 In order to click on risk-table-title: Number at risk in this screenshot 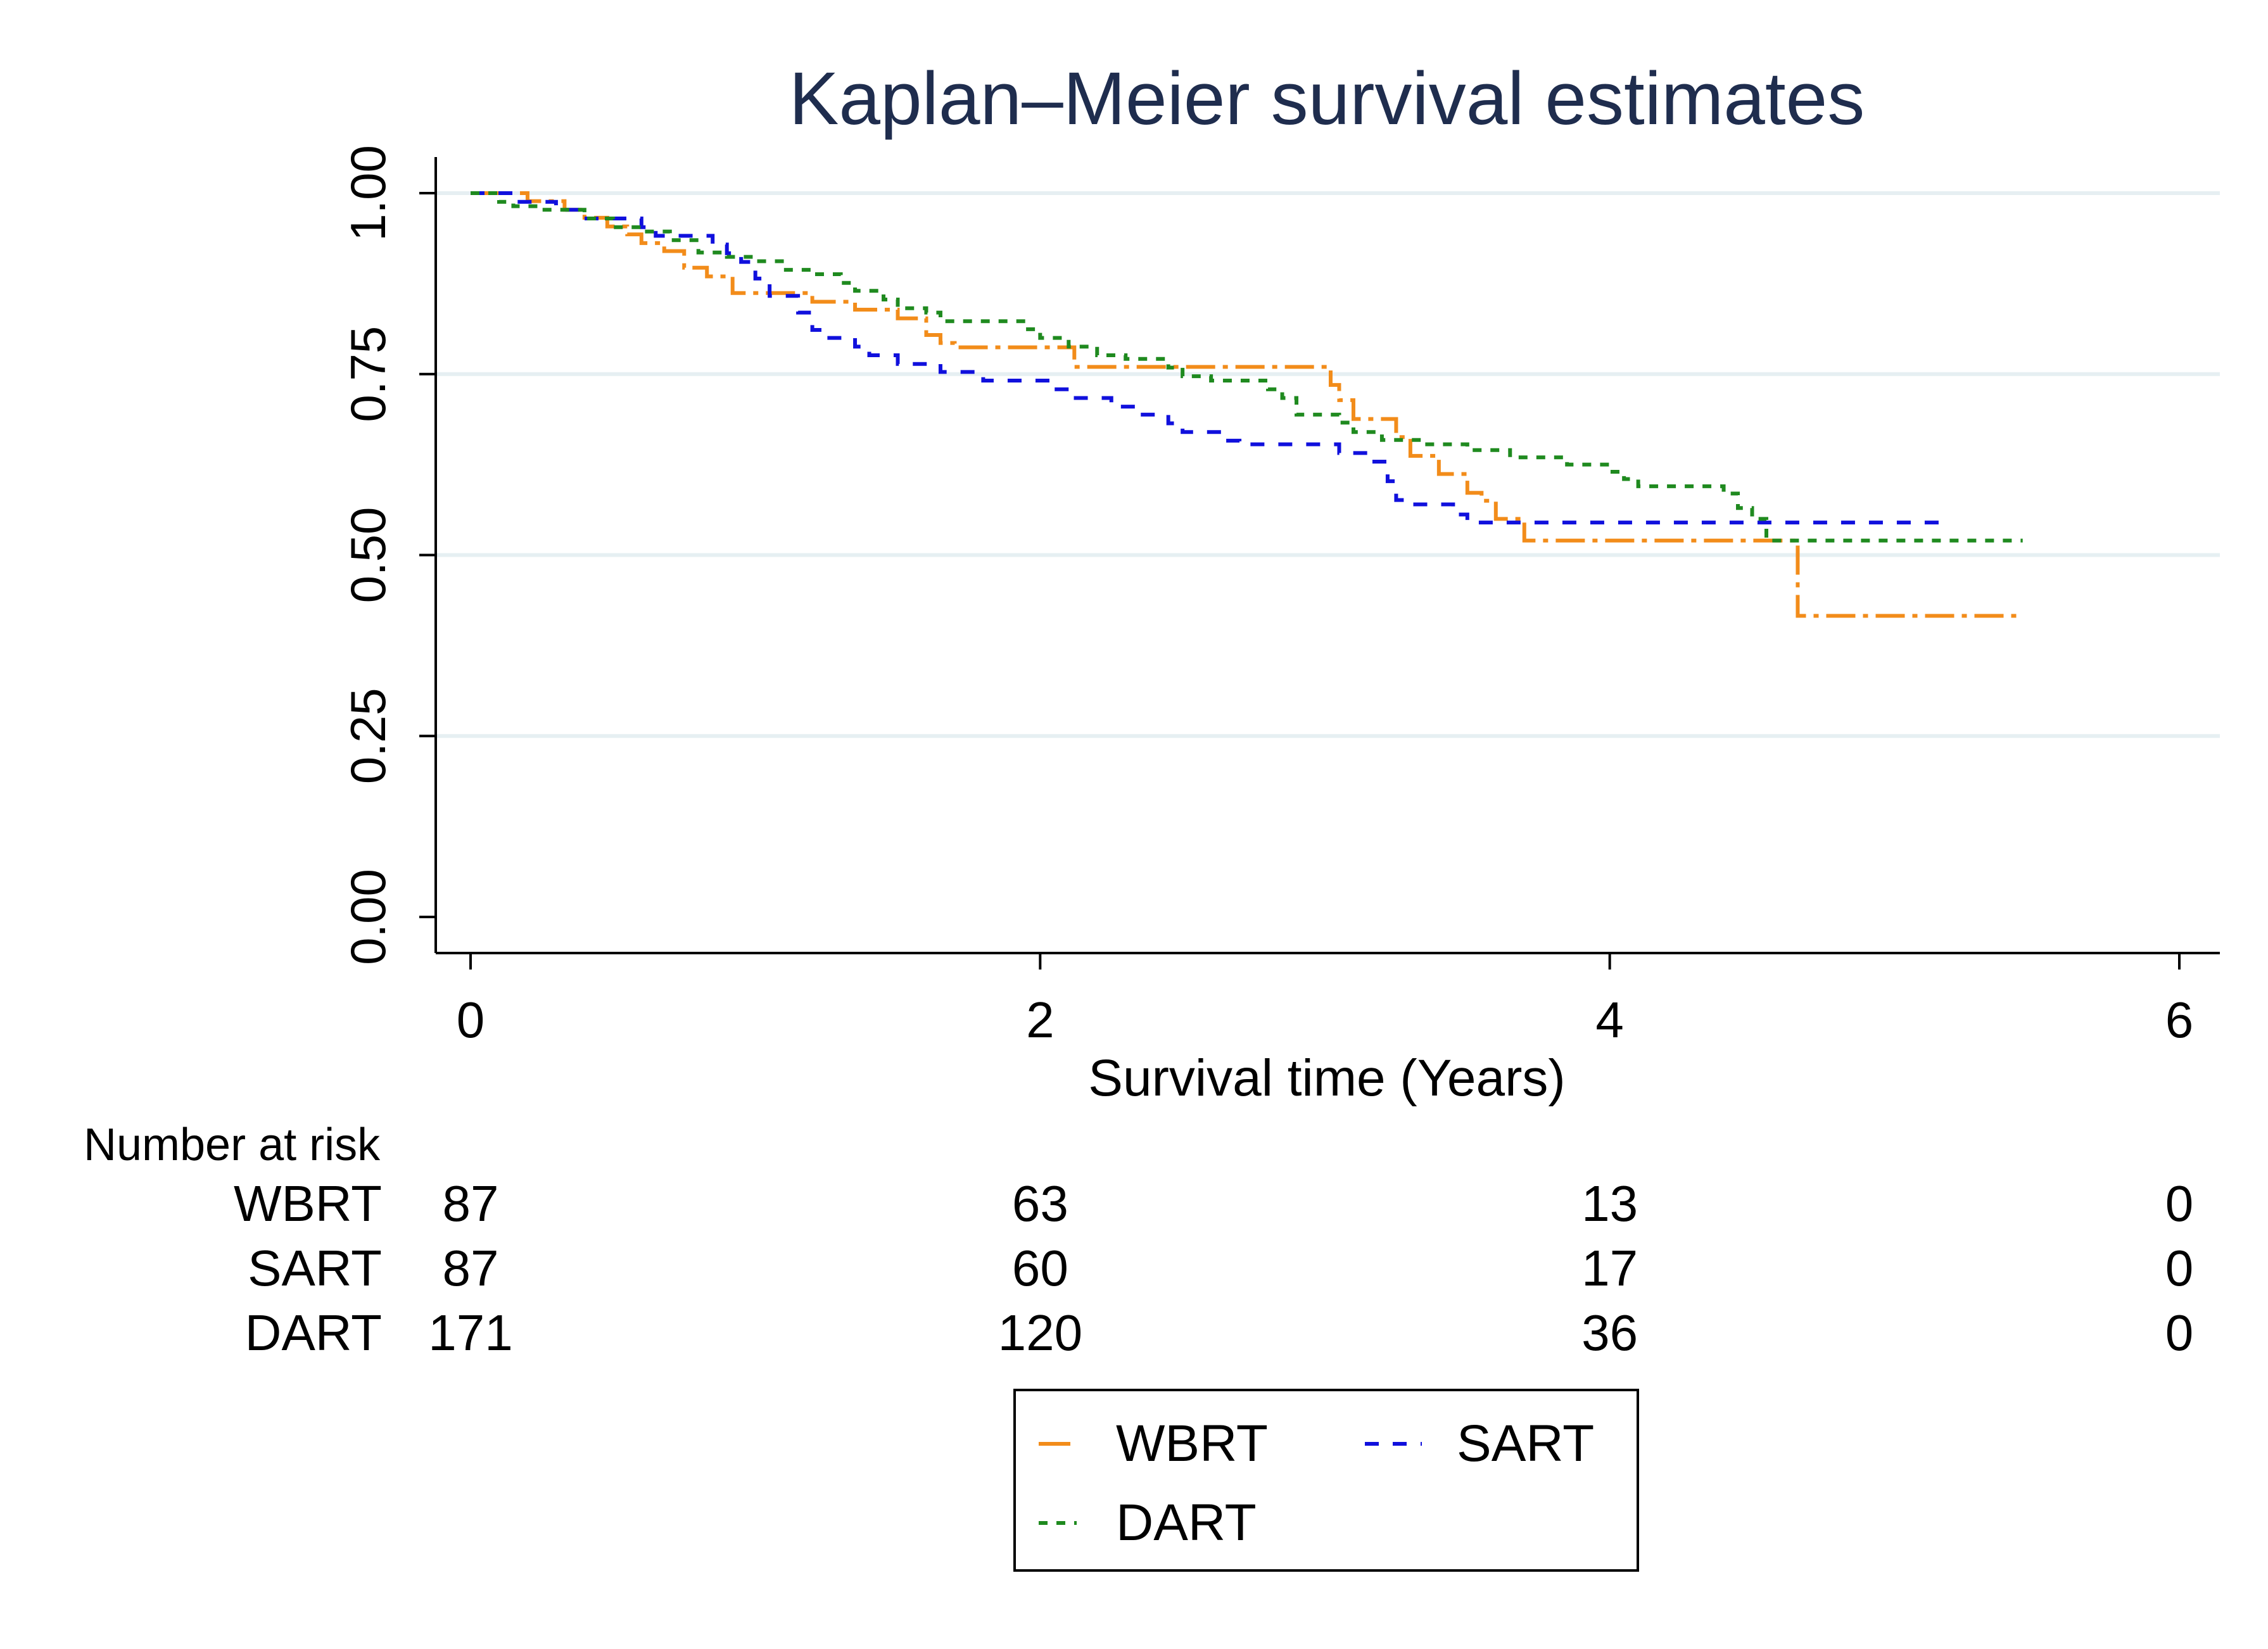, I will do `click(232, 1145)`.